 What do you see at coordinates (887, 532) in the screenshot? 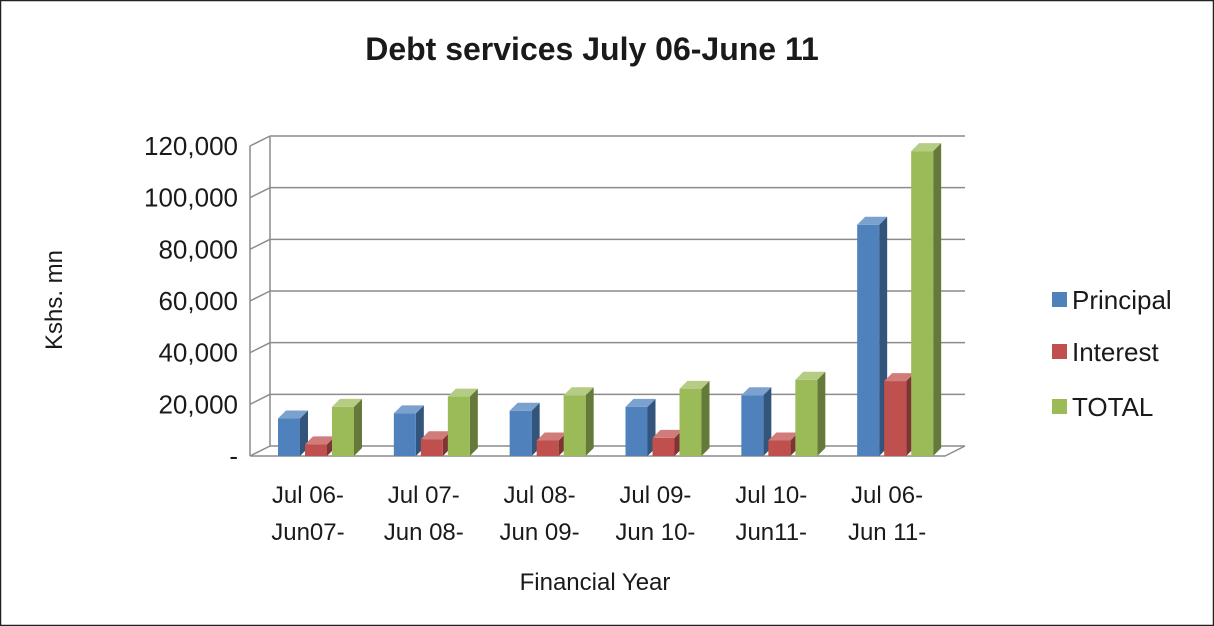
I see `x-tick-label: Jun 11-` at bounding box center [887, 532].